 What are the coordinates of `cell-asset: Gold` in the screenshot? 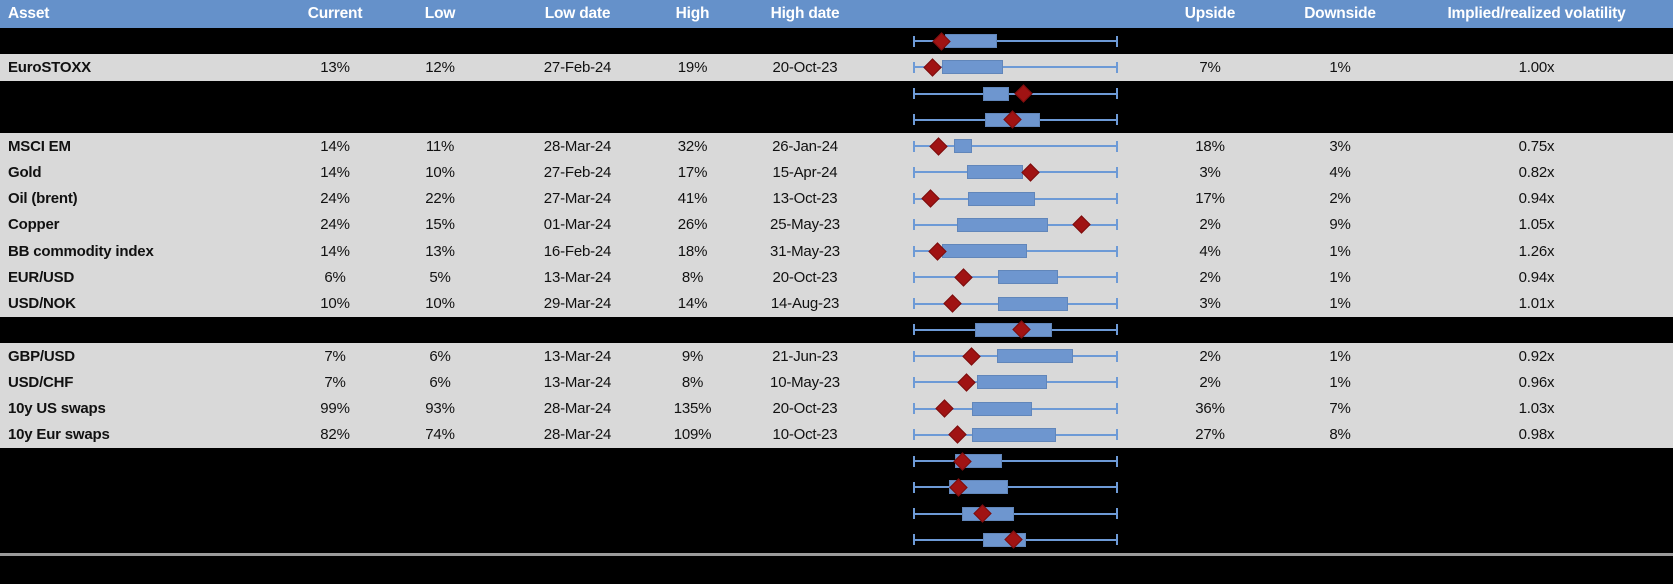 It's located at (25, 172).